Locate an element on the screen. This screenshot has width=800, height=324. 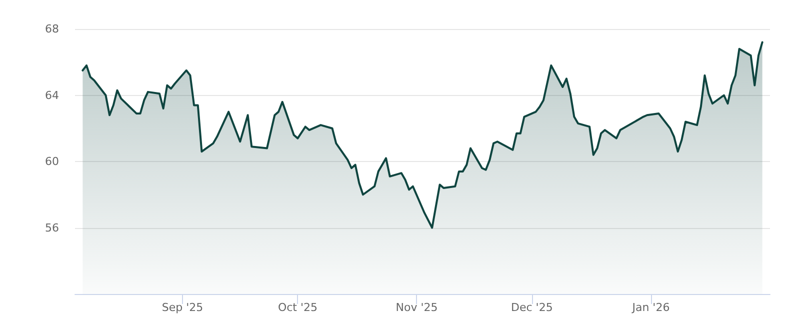
x-tick-label: Oct '25 is located at coordinates (298, 307).